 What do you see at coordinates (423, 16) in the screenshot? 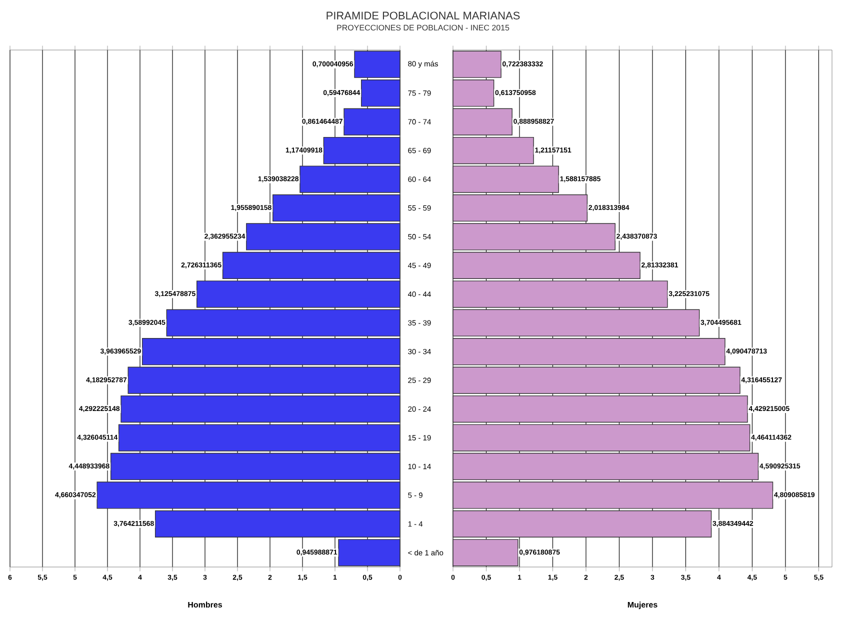
I see `text: PIRAMIDE POBLACIONAL MARIANAS` at bounding box center [423, 16].